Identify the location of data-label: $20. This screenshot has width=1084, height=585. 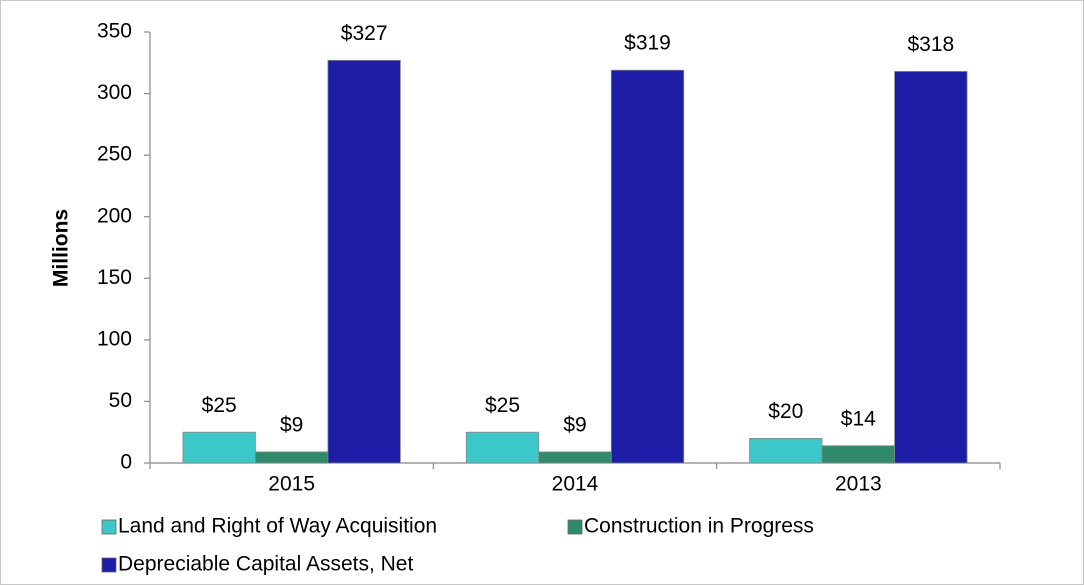
(785, 411).